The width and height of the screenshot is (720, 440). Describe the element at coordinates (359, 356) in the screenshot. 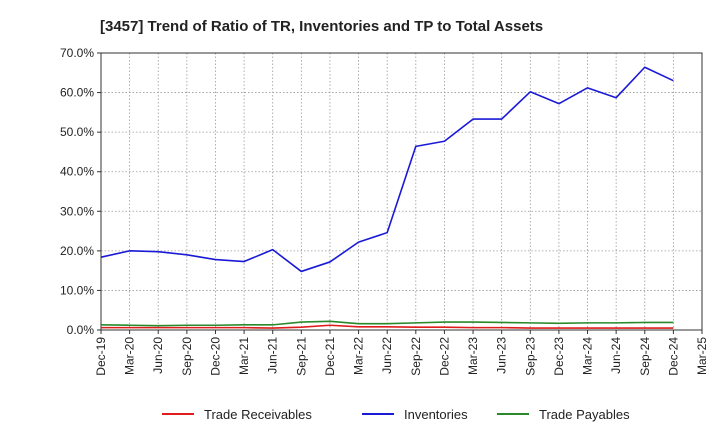

I see `x-tick-label: Mar-22` at that location.